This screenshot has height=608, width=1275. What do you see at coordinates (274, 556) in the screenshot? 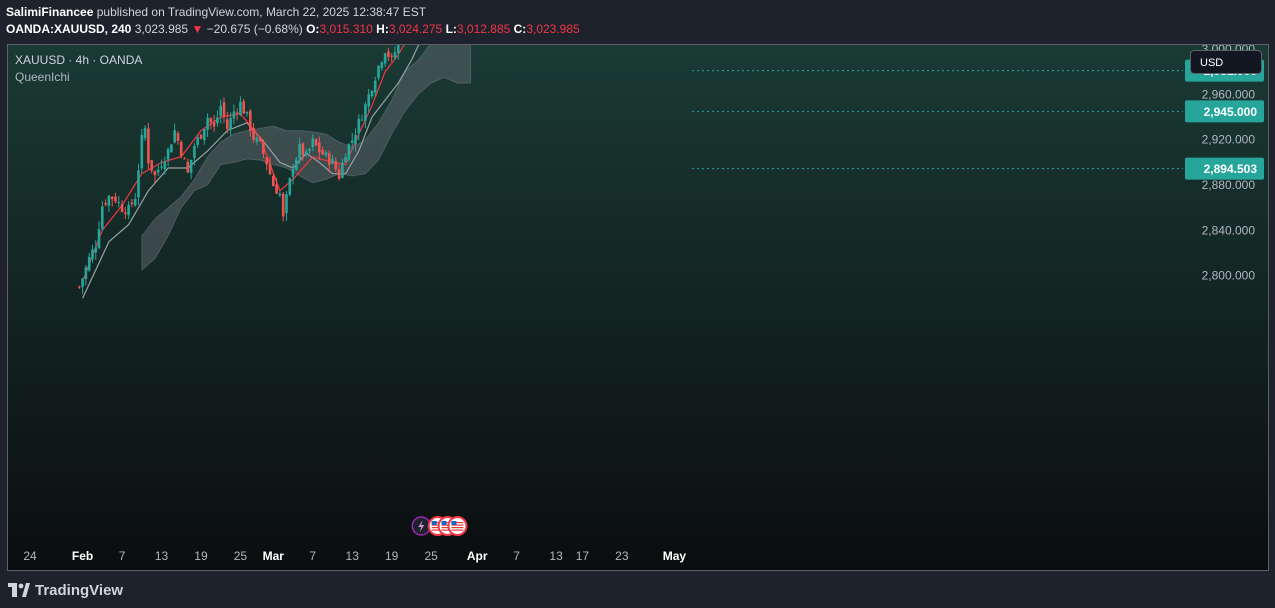
I see `x-tick-label: Mar` at bounding box center [274, 556].